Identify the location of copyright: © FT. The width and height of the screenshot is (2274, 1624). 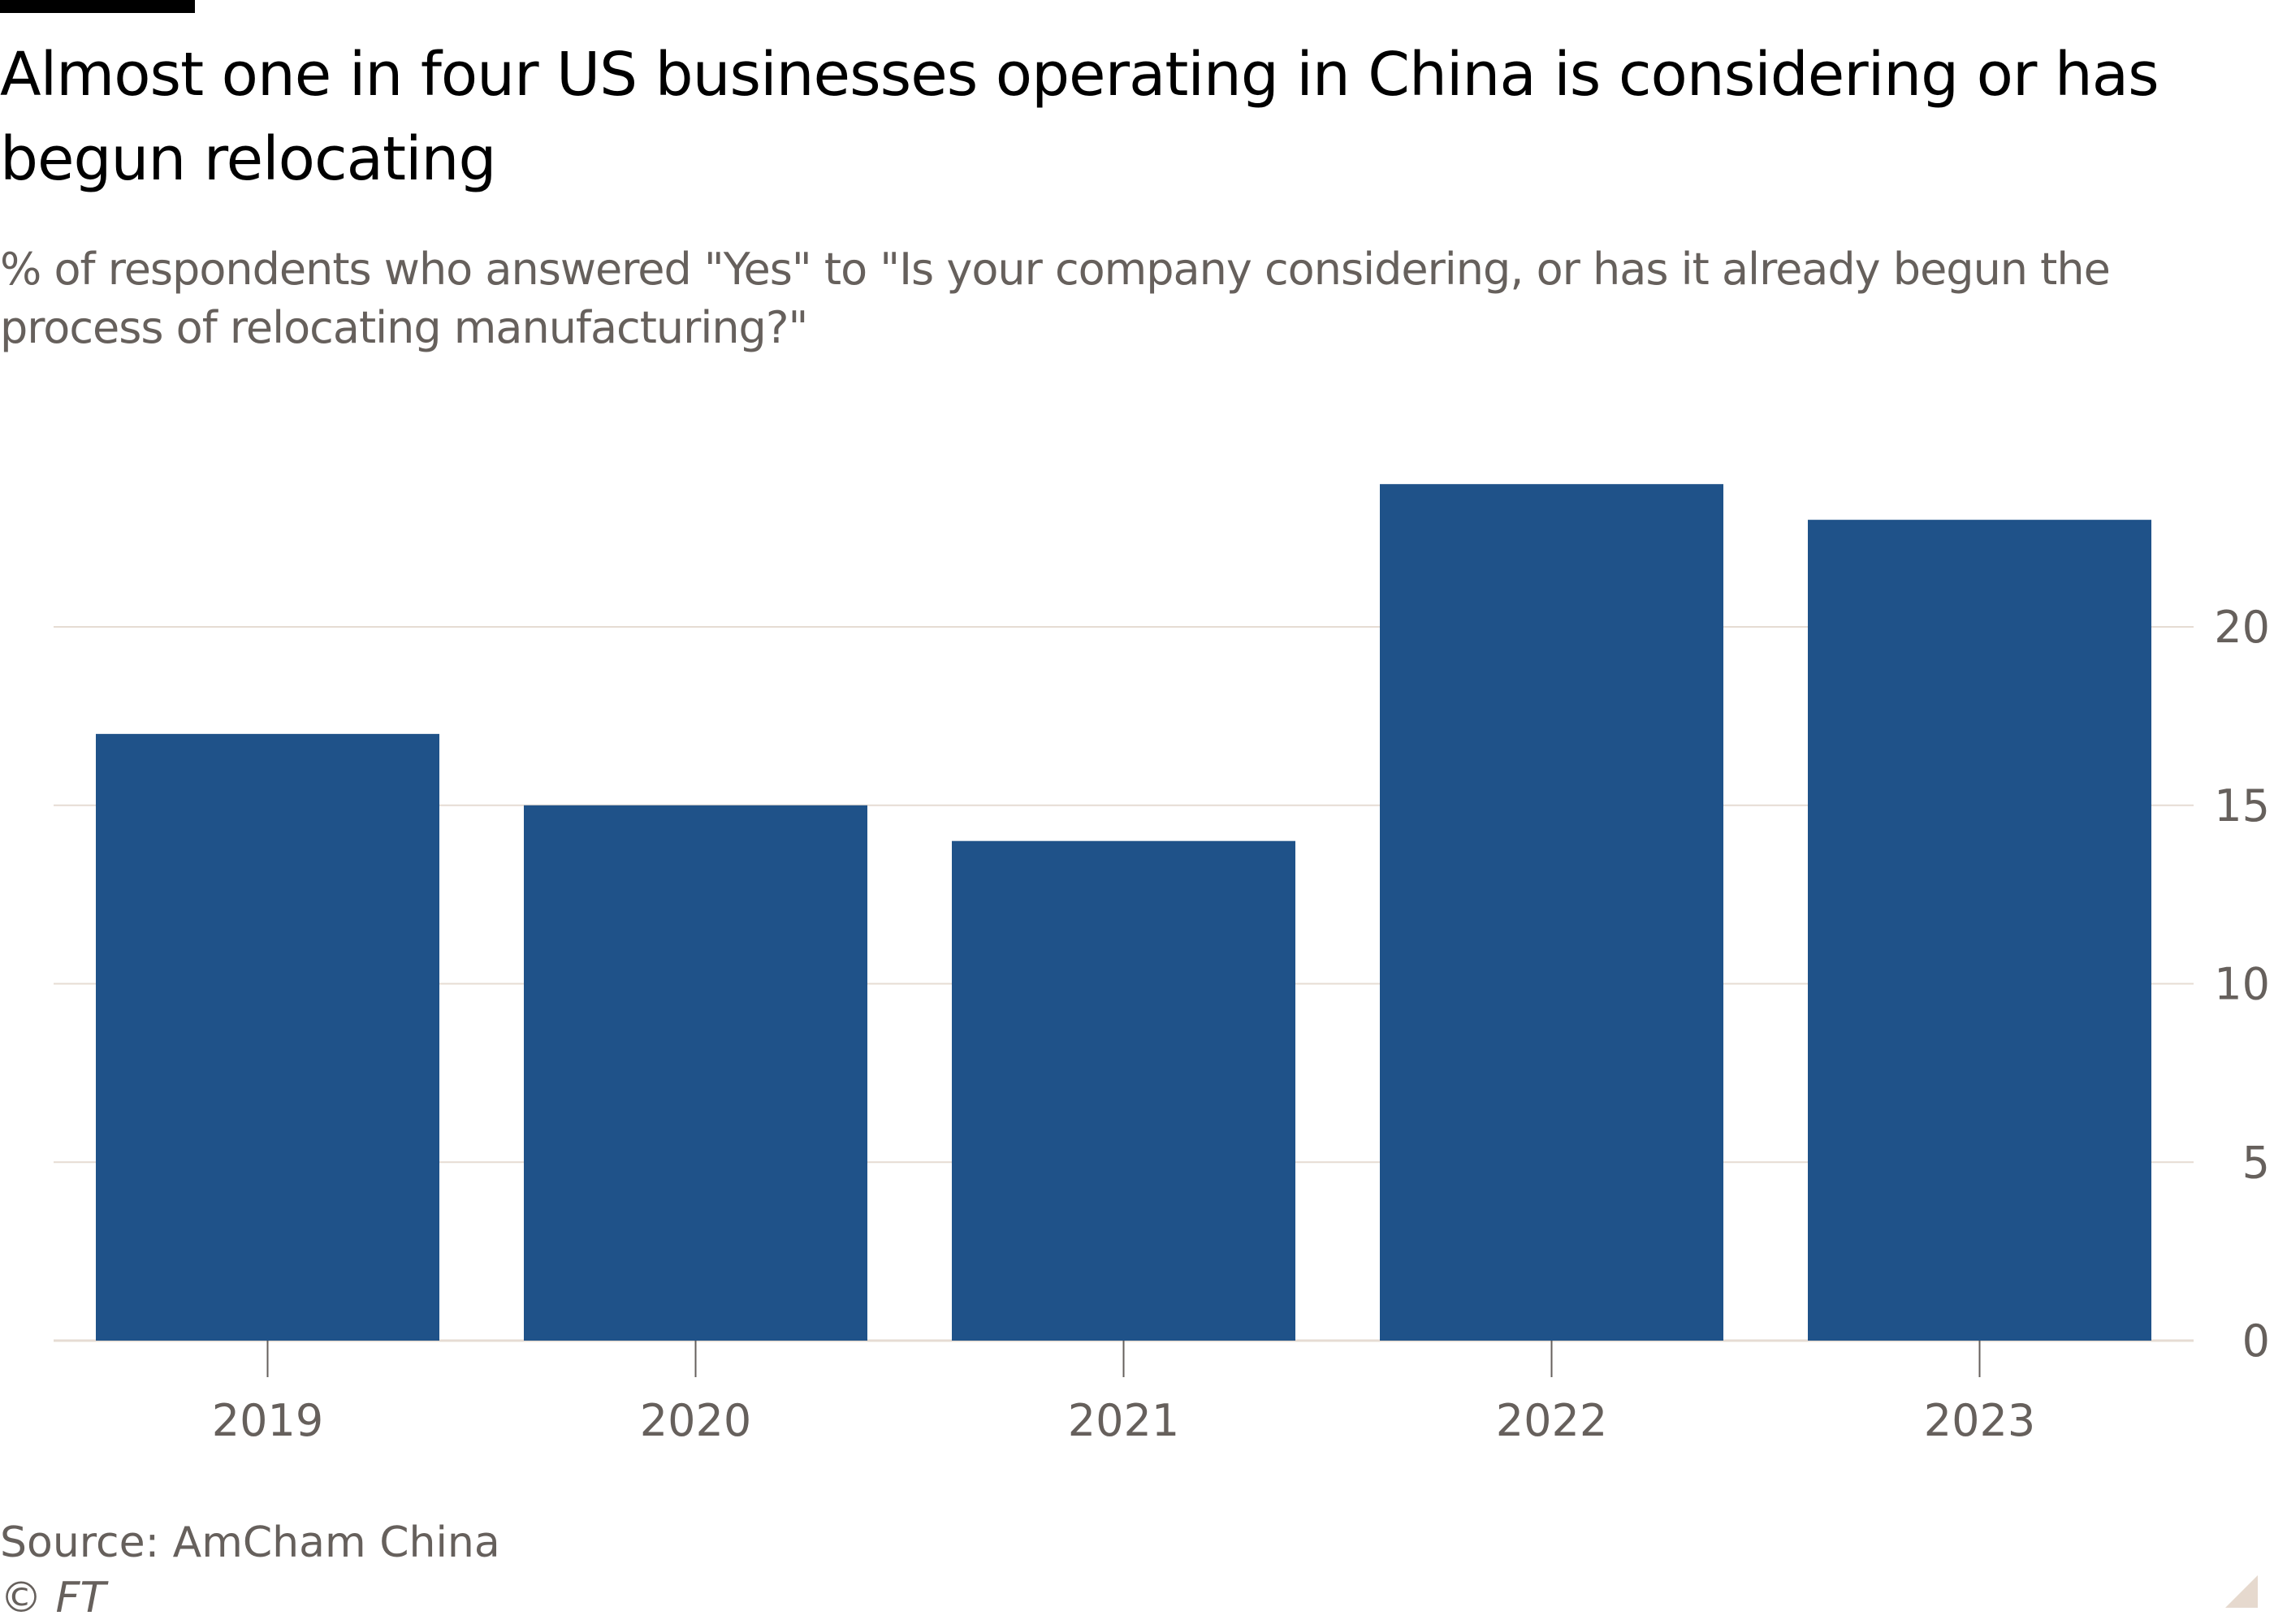
(53, 1598).